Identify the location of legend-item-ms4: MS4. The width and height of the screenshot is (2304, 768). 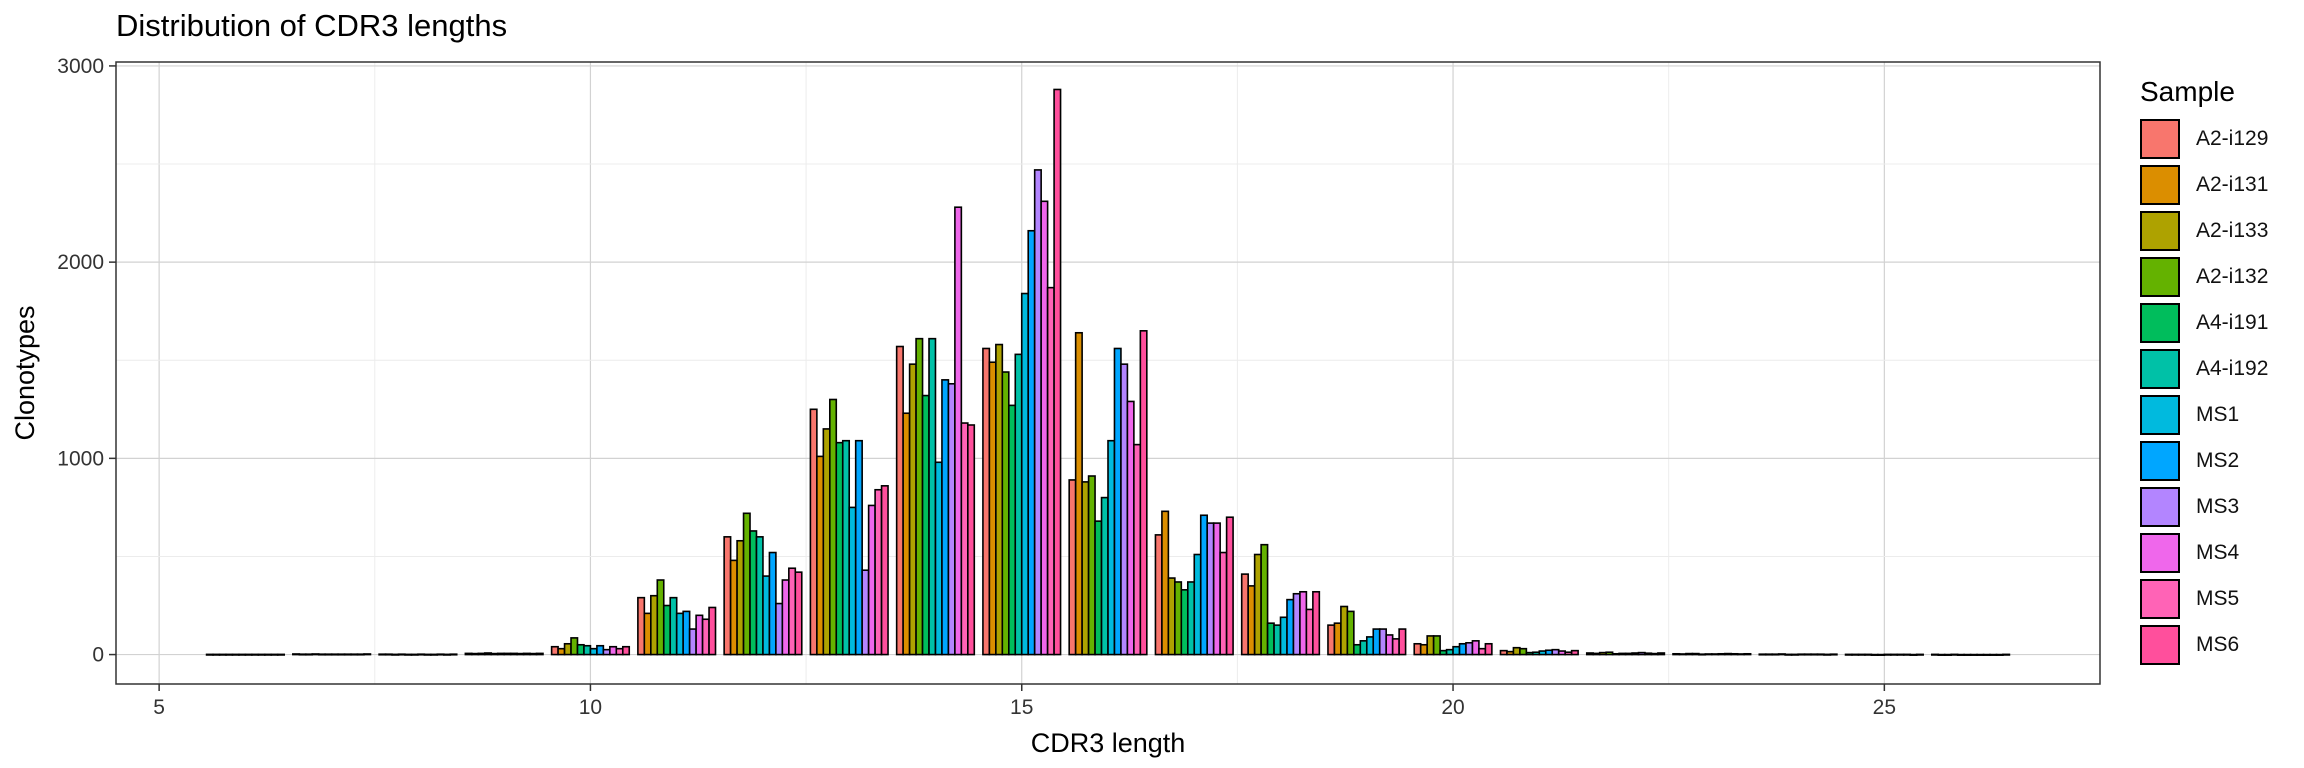
(2204, 553).